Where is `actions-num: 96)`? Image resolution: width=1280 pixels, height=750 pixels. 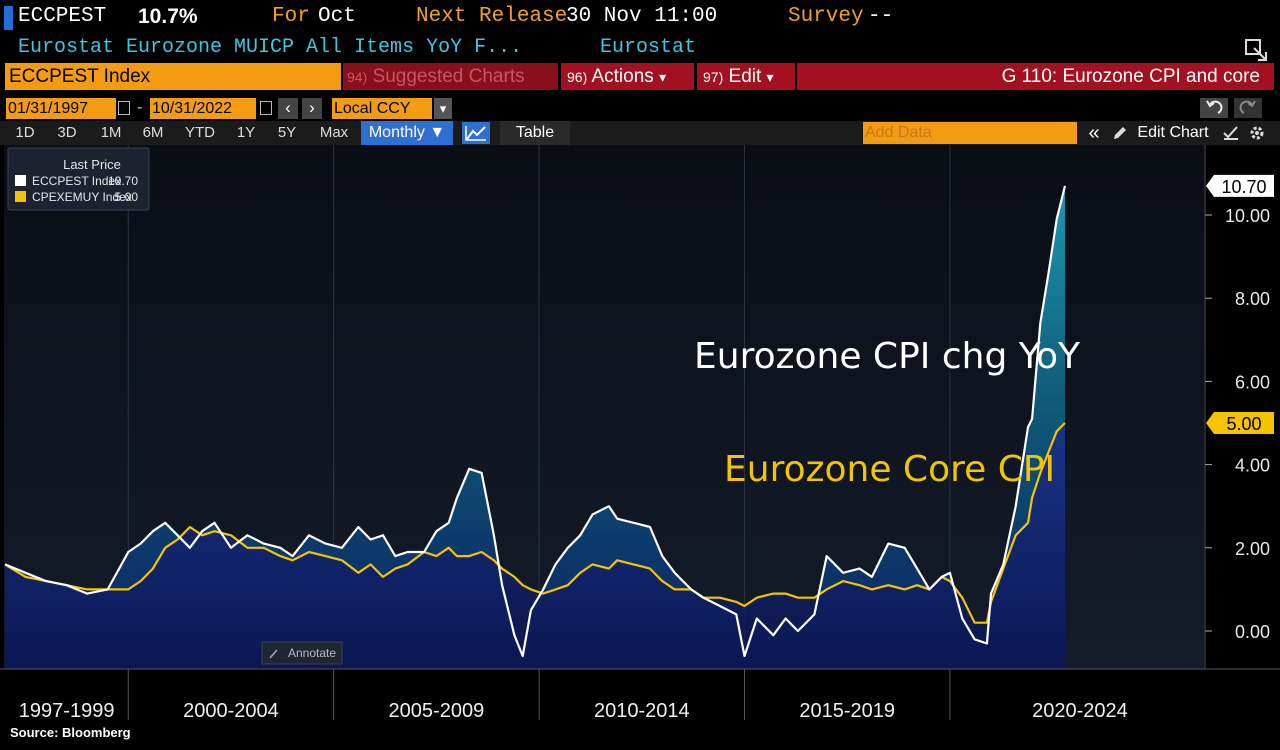 actions-num: 96) is located at coordinates (577, 77).